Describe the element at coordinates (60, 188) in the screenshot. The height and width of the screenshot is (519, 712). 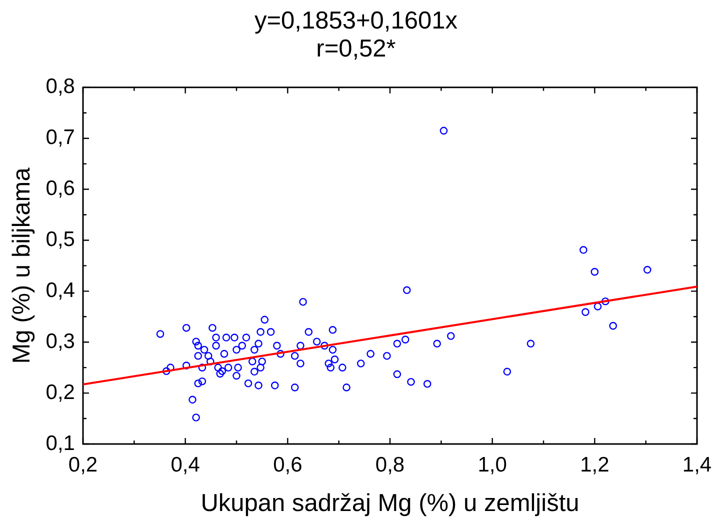
I see `y-tick-label: 0,6` at that location.